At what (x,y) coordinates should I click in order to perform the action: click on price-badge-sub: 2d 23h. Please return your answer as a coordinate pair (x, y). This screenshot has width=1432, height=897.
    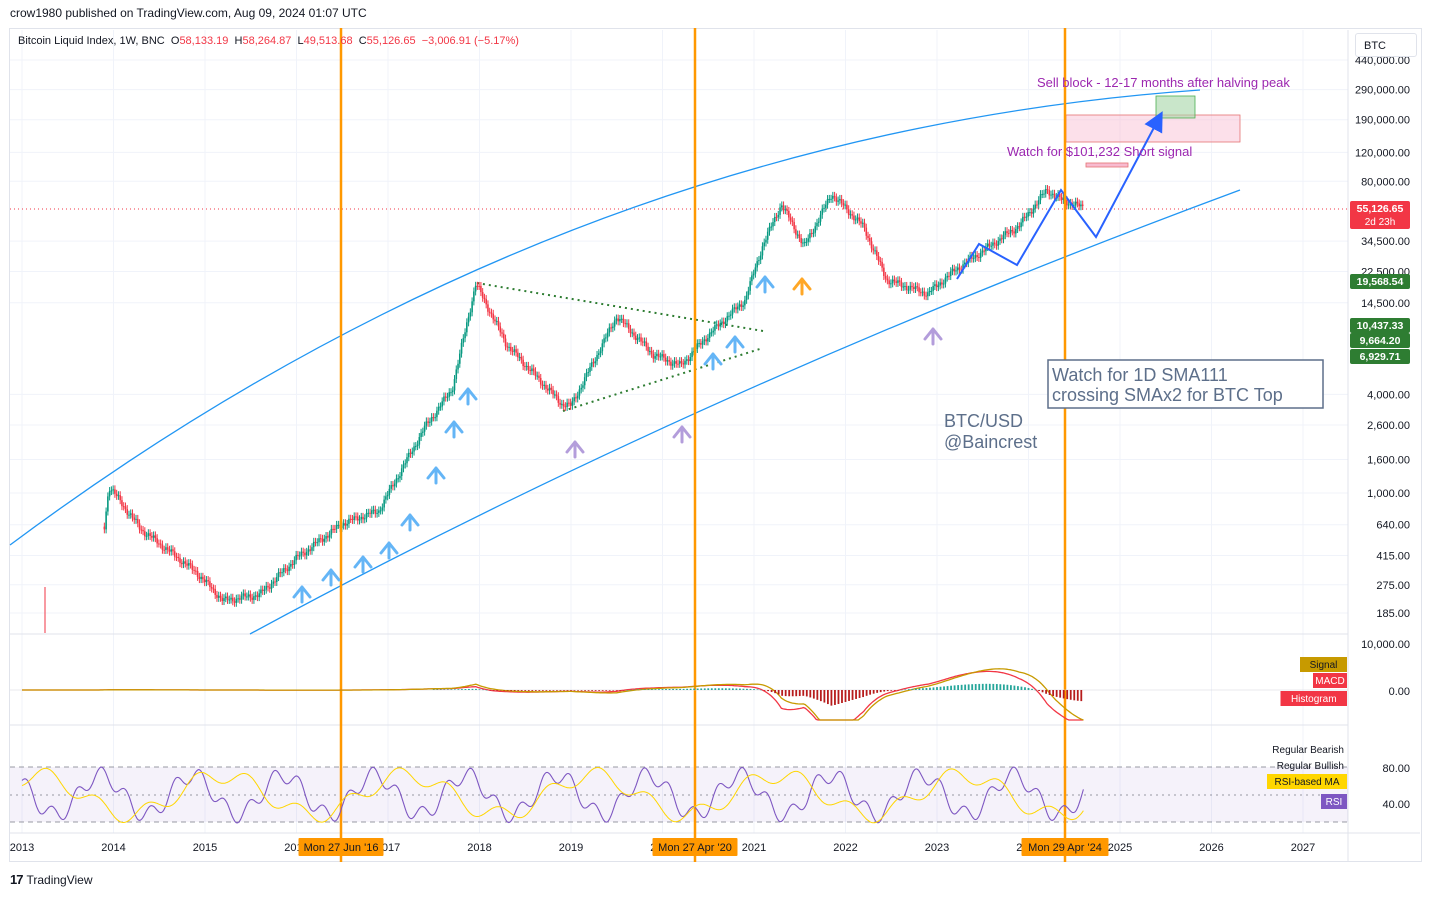
    Looking at the image, I should click on (1380, 222).